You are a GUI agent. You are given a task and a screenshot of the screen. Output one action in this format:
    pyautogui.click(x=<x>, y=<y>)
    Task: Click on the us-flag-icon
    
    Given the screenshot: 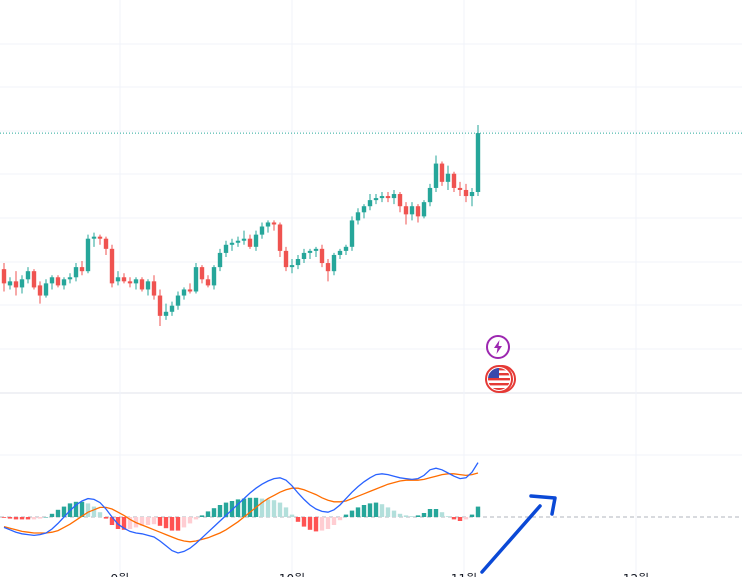 What is the action you would take?
    pyautogui.click(x=500, y=379)
    